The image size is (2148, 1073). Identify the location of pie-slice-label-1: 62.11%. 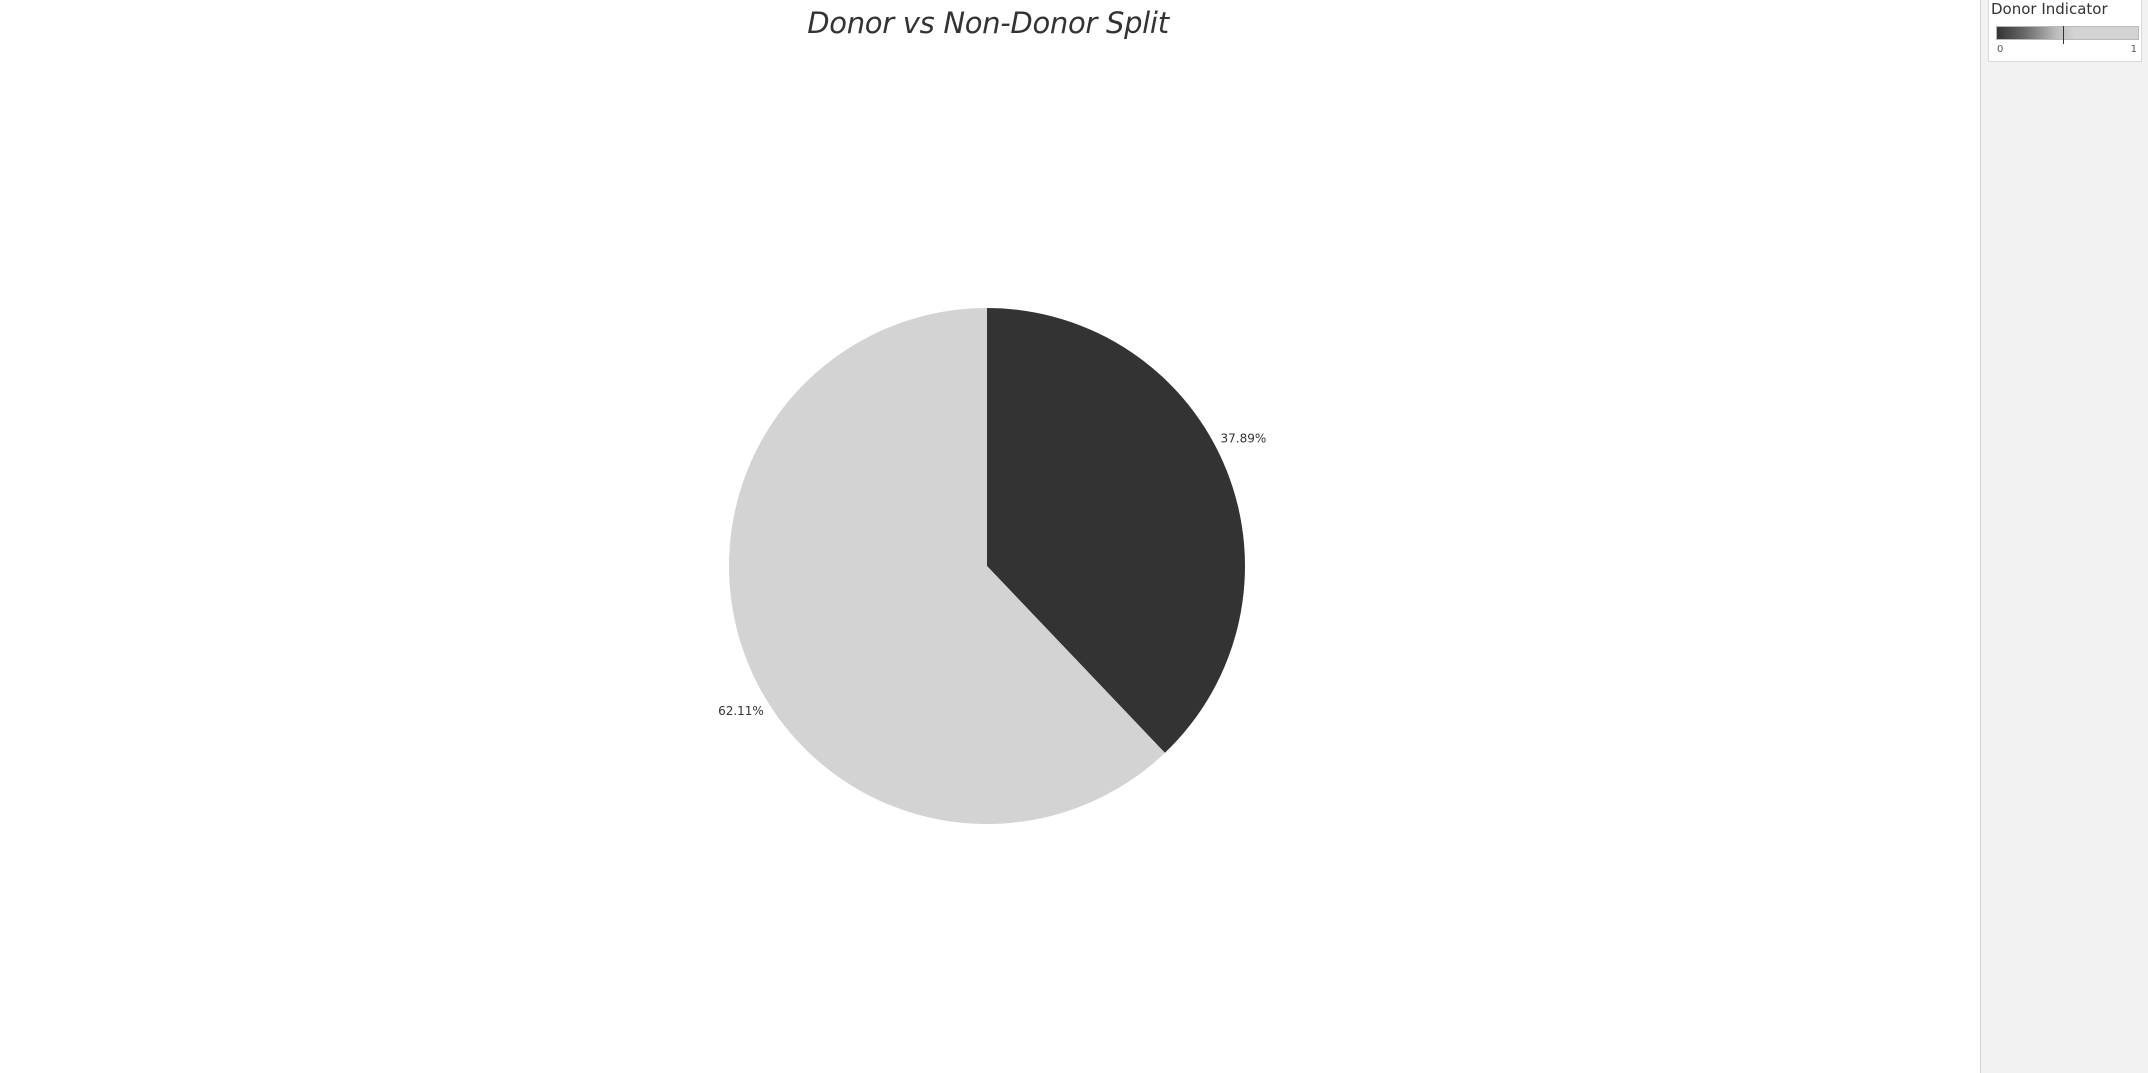
(741, 711).